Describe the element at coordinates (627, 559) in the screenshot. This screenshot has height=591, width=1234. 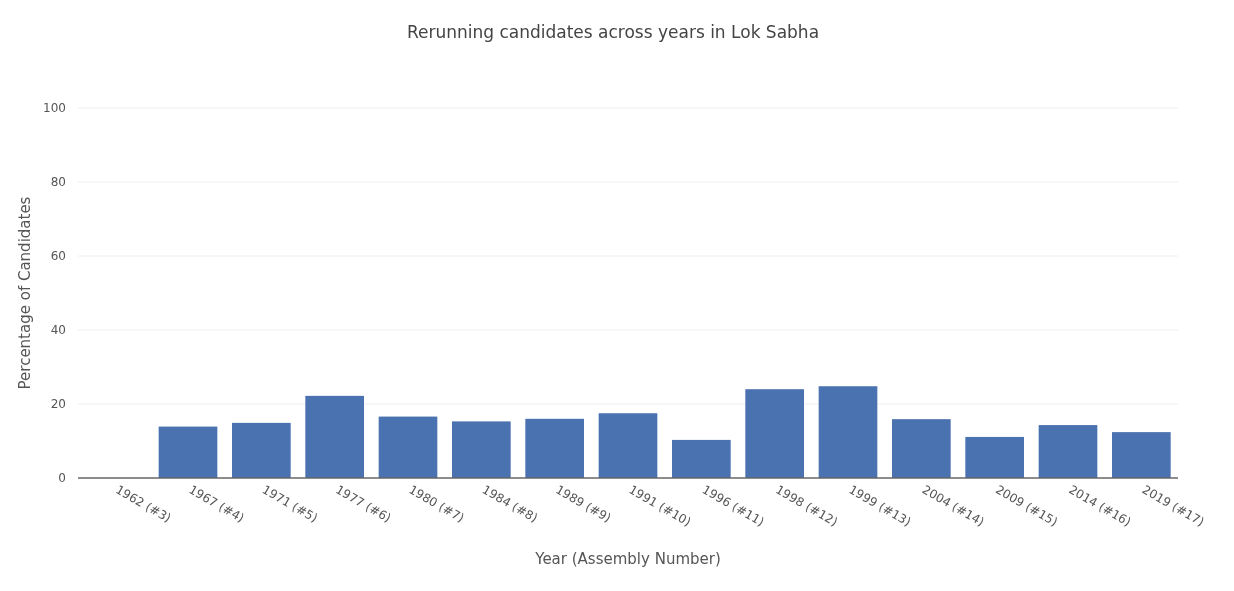
I see `x-axis-title: Year (Assembly Number)` at that location.